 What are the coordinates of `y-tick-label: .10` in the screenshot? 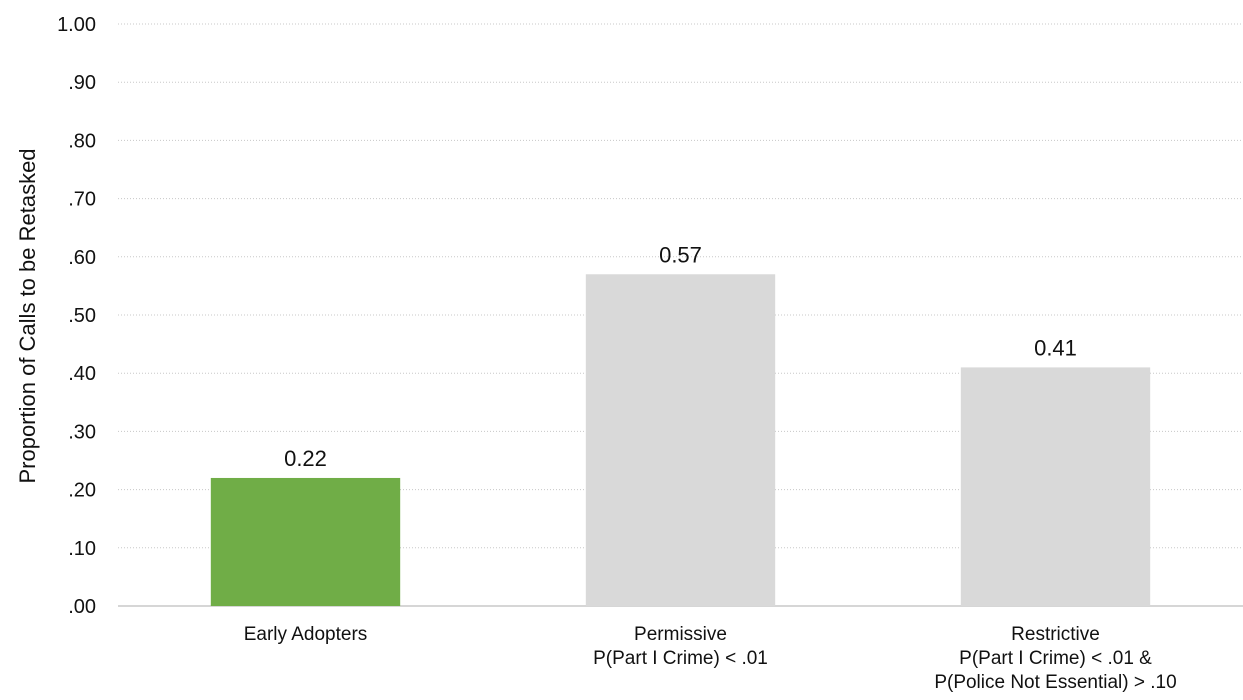 It's located at (82, 549).